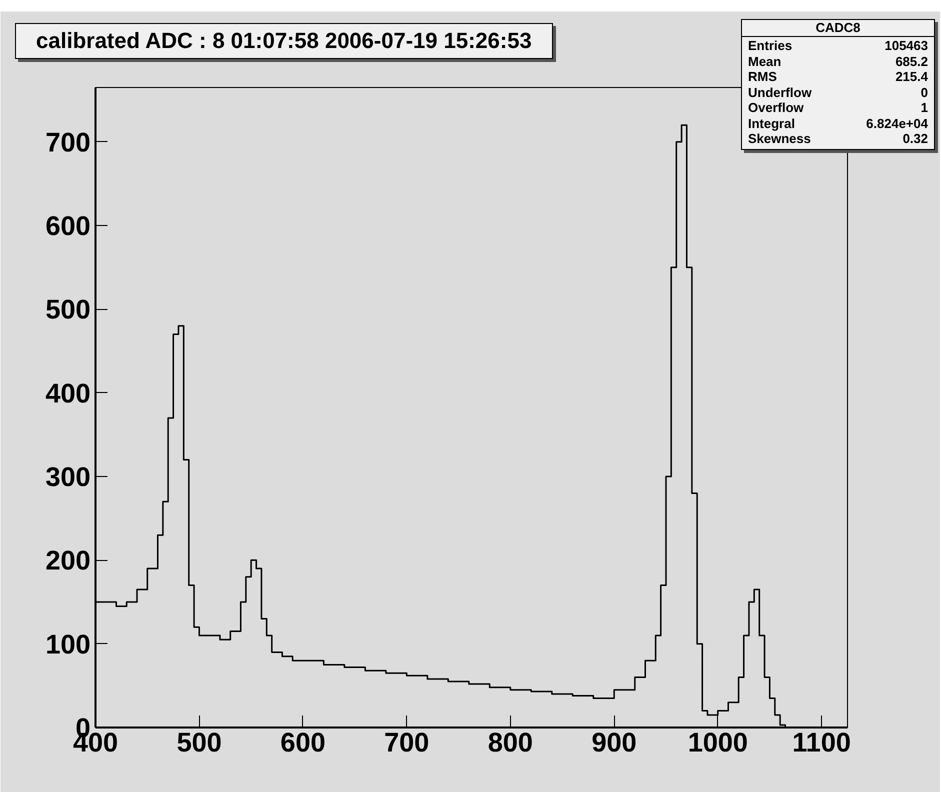 This screenshot has height=792, width=941. I want to click on text: 1, so click(924, 108).